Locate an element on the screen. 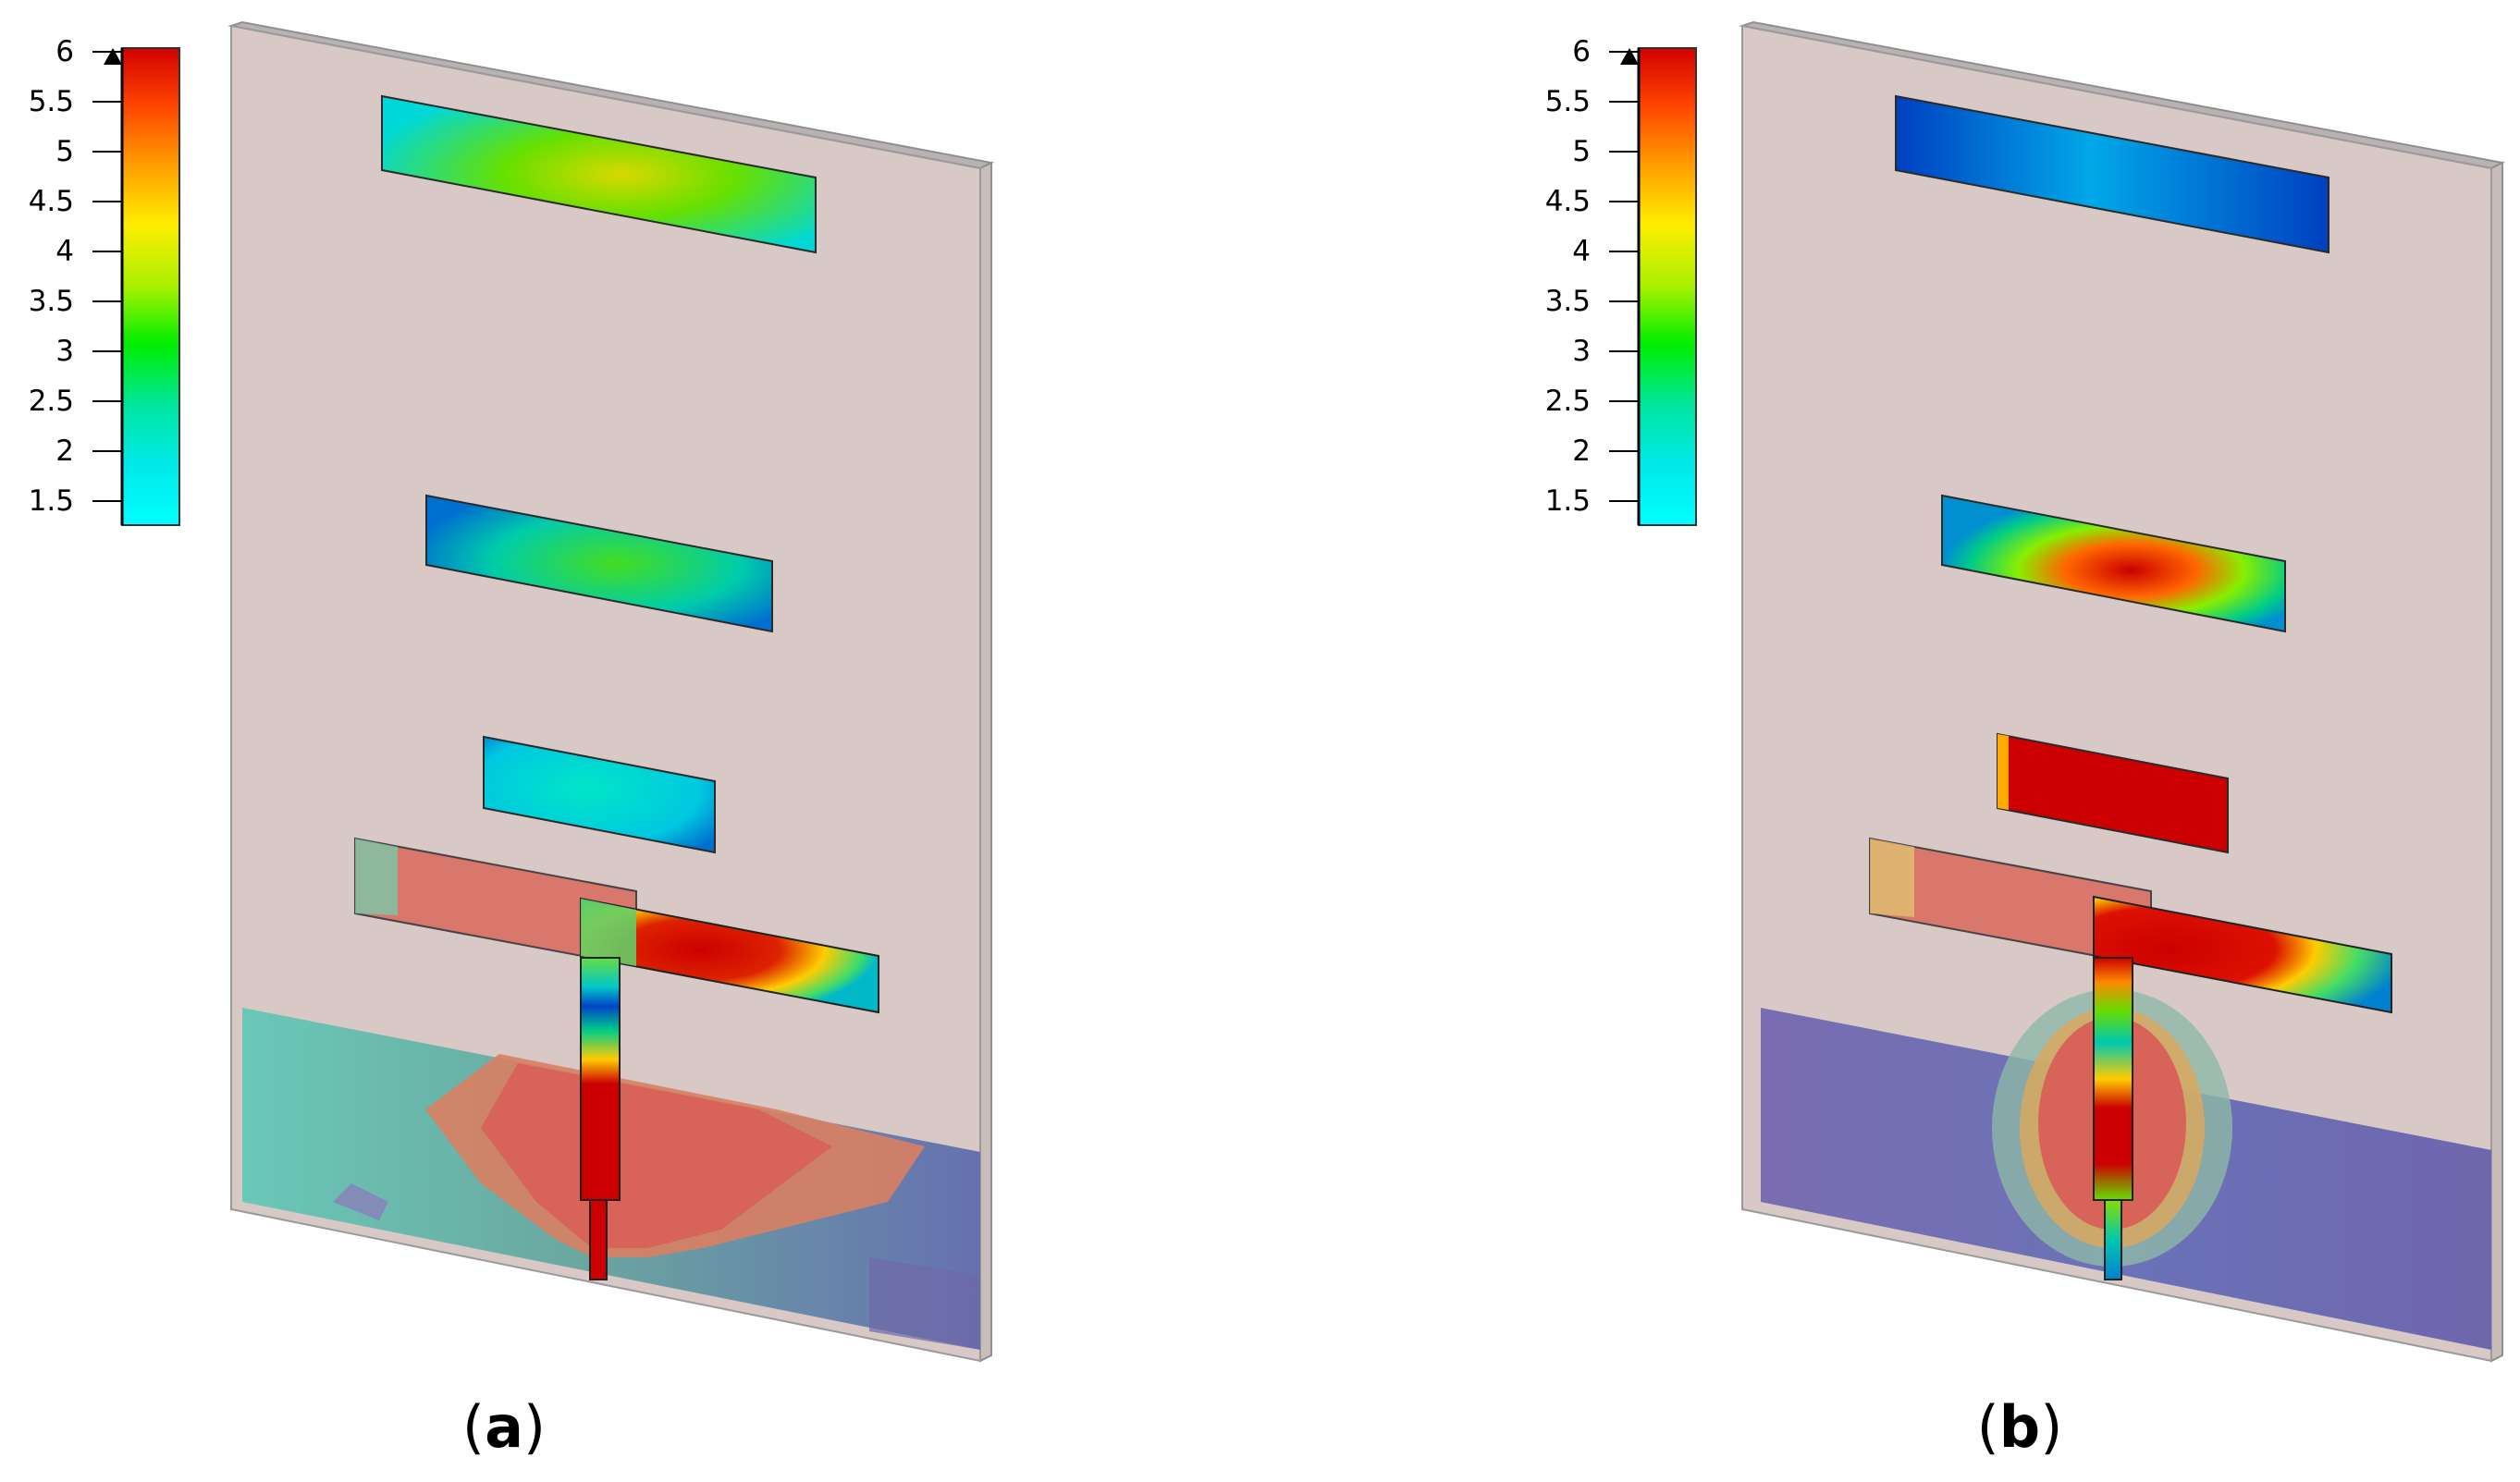 Image resolution: width=2520 pixels, height=1482 pixels. colorbar-b-gradient is located at coordinates (1667, 287).